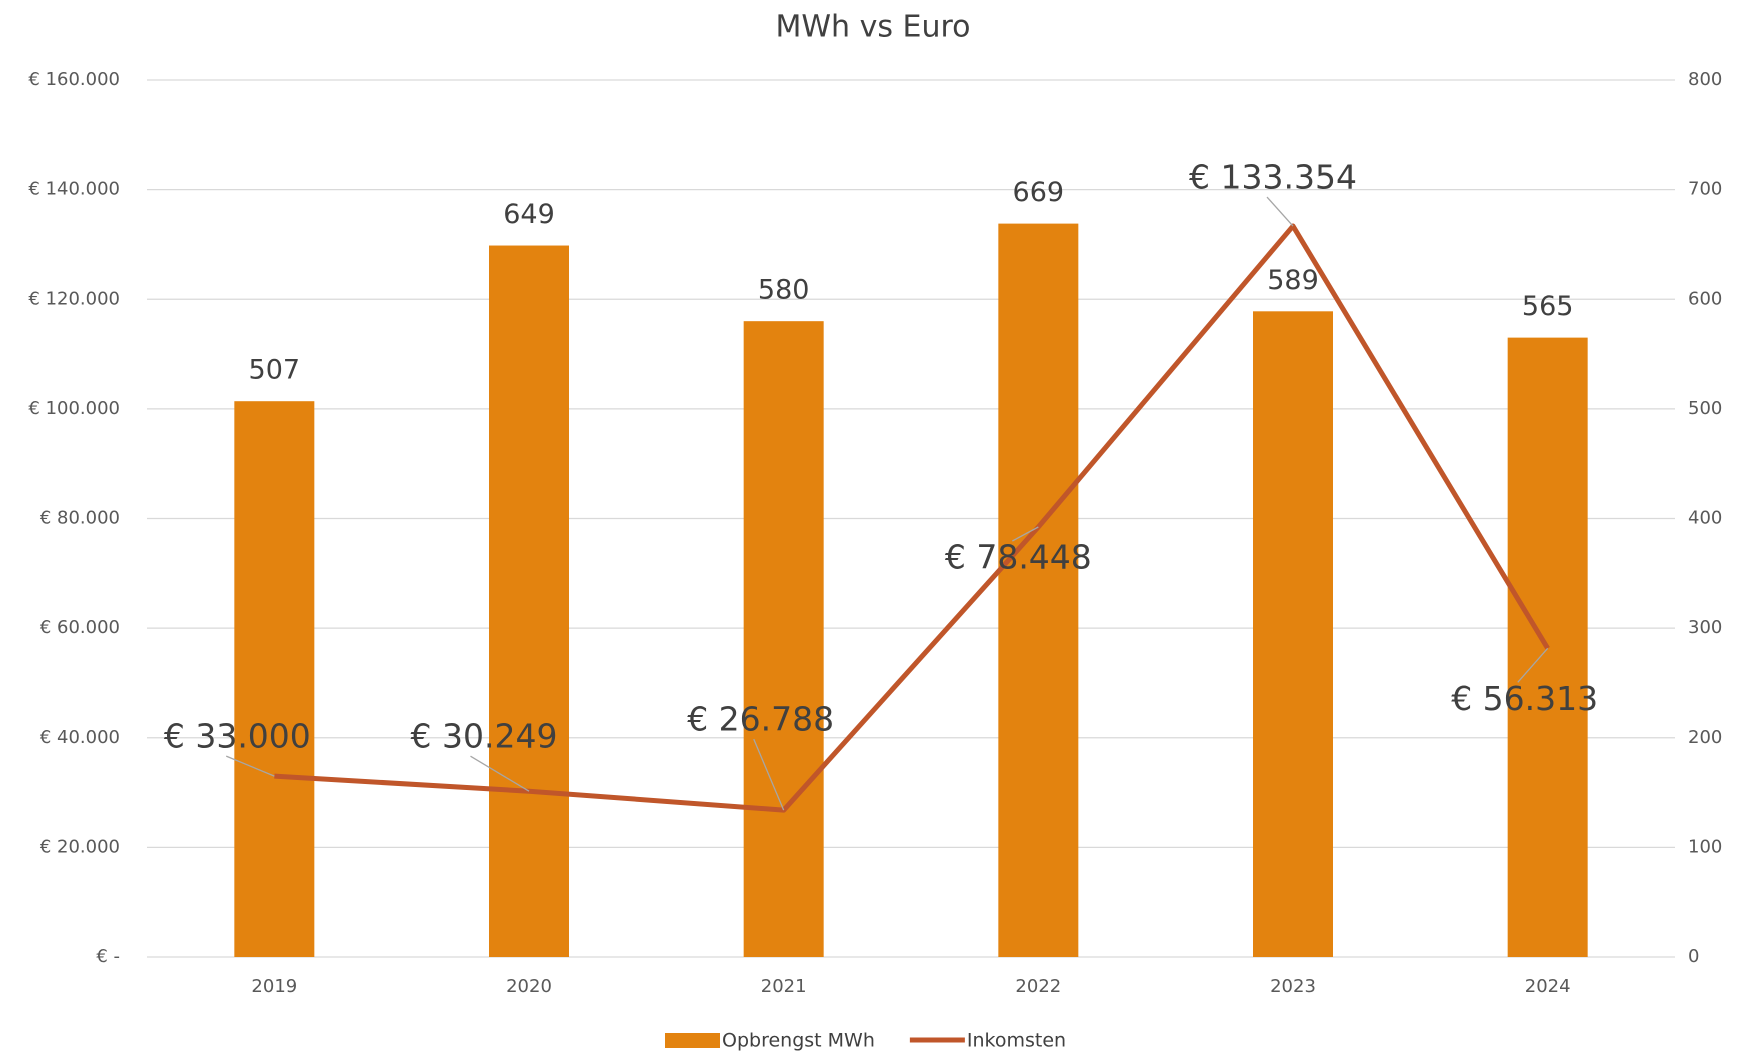  What do you see at coordinates (1038, 986) in the screenshot?
I see `x-tick-label: 2022` at bounding box center [1038, 986].